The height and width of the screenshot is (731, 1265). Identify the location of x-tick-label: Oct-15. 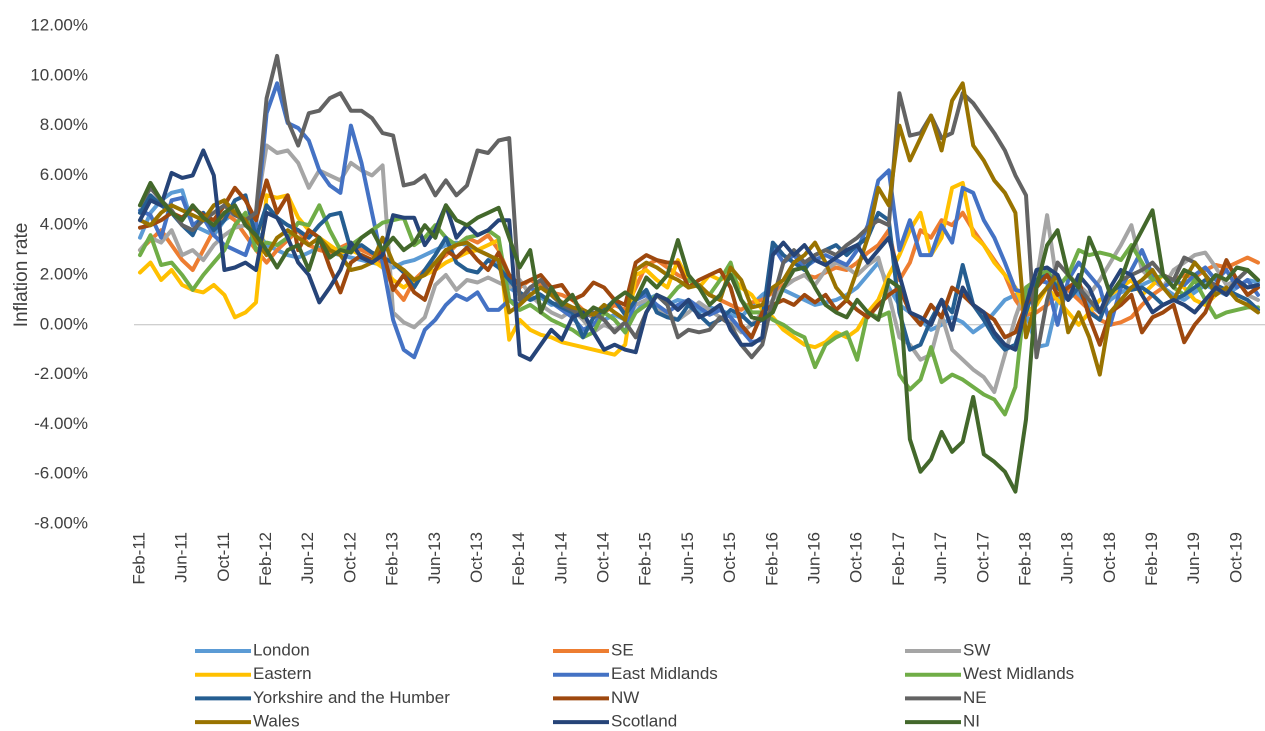
(729, 557).